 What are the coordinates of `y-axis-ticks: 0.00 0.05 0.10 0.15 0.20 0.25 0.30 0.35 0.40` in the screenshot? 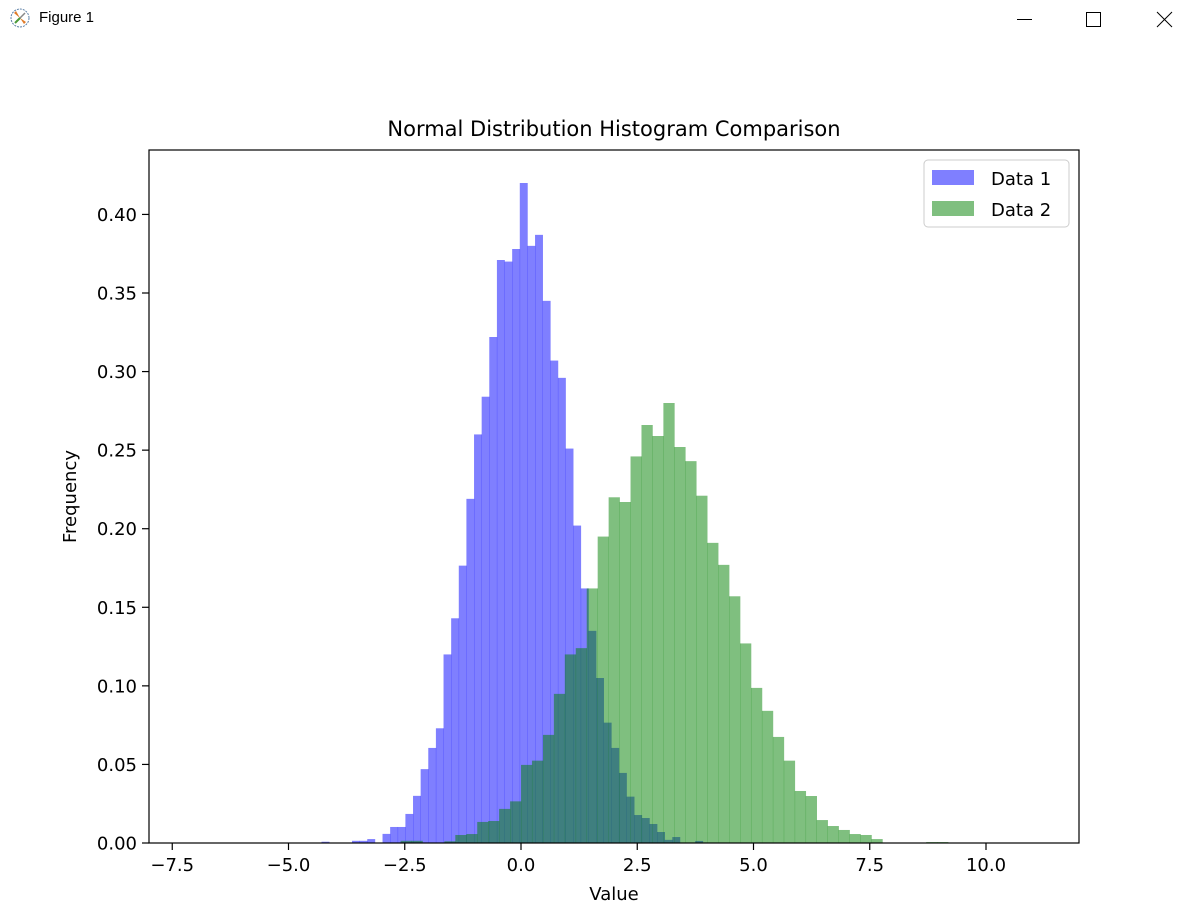 It's located at (123, 530).